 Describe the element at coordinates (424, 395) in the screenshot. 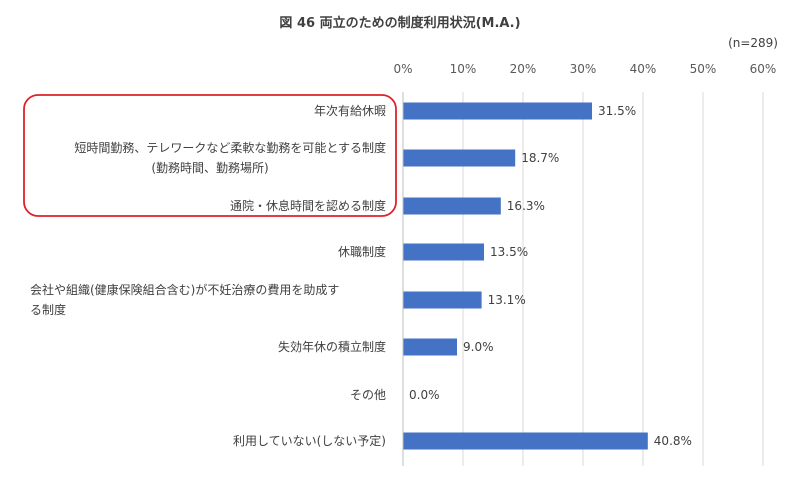

I see `data-label: 0.0%` at that location.